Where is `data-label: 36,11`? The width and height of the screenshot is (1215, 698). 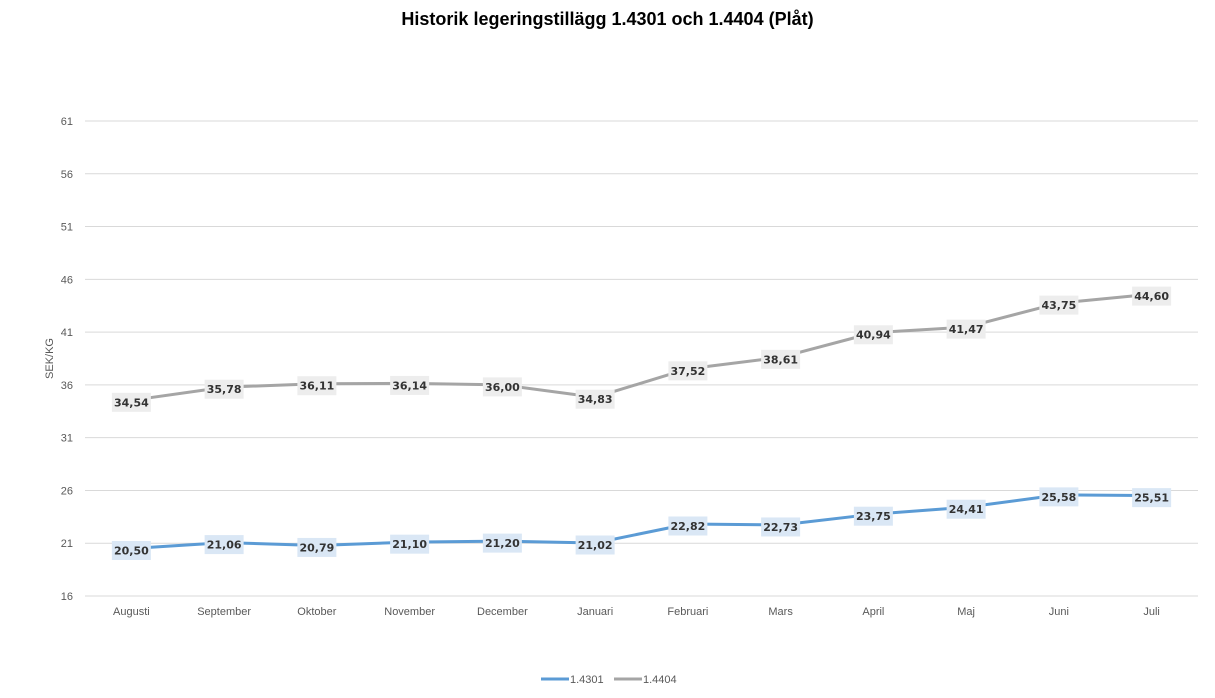 data-label: 36,11 is located at coordinates (316, 386).